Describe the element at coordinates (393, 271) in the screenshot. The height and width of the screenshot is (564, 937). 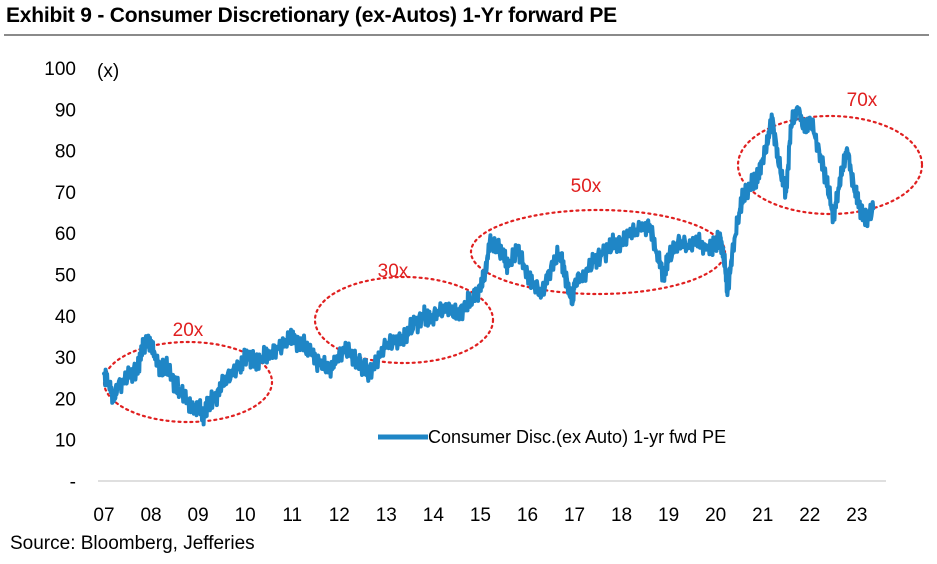
I see `annotation-label: 30x` at that location.